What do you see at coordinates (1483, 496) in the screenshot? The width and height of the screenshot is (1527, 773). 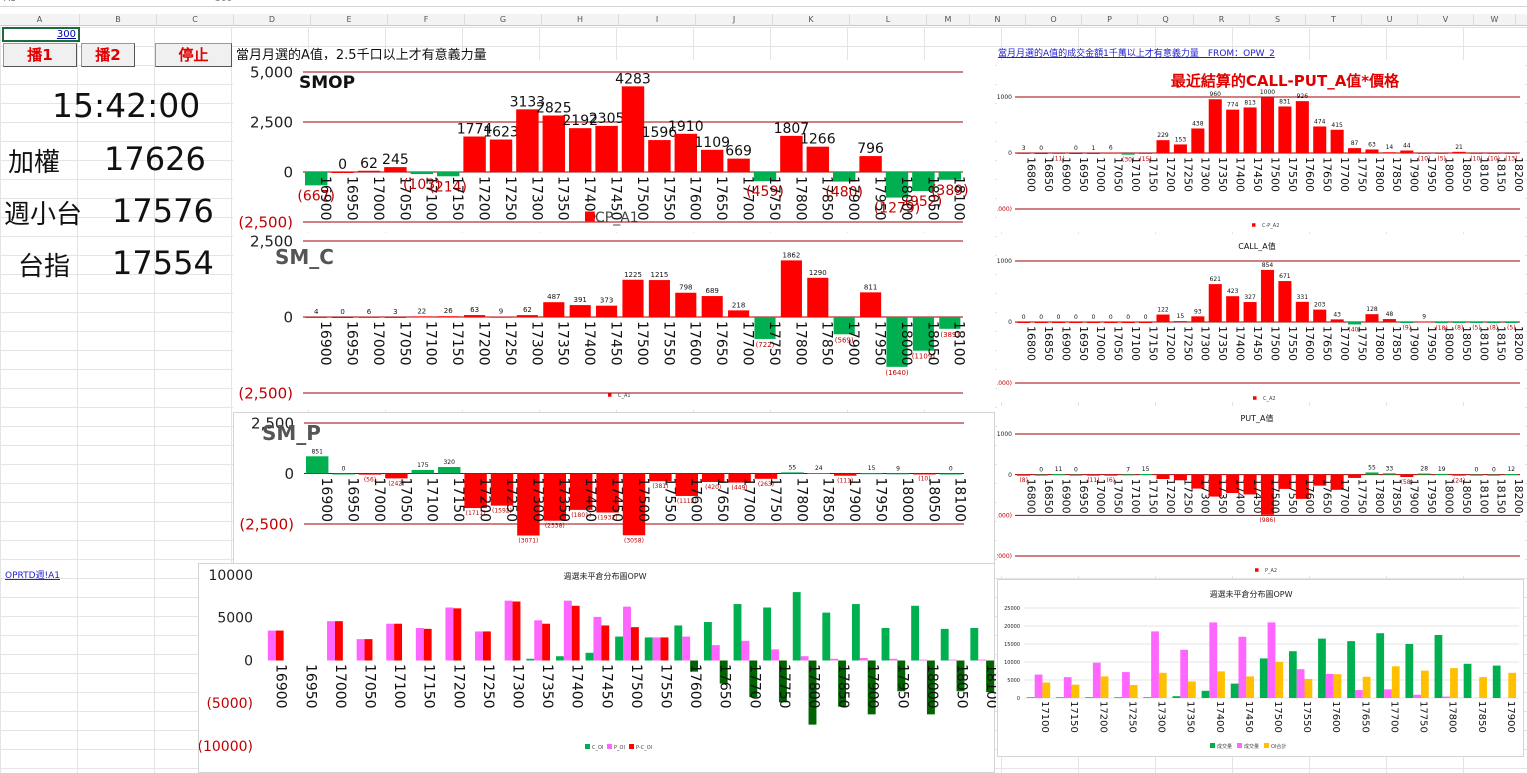 I see `x-tick-label: 18100` at bounding box center [1483, 496].